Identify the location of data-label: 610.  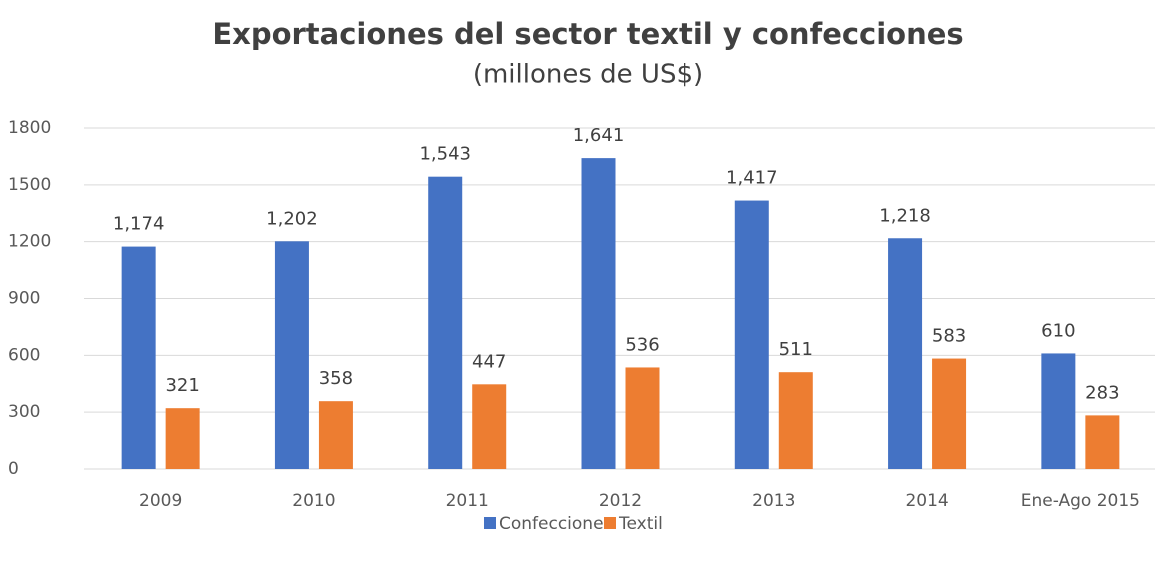
(1058, 330).